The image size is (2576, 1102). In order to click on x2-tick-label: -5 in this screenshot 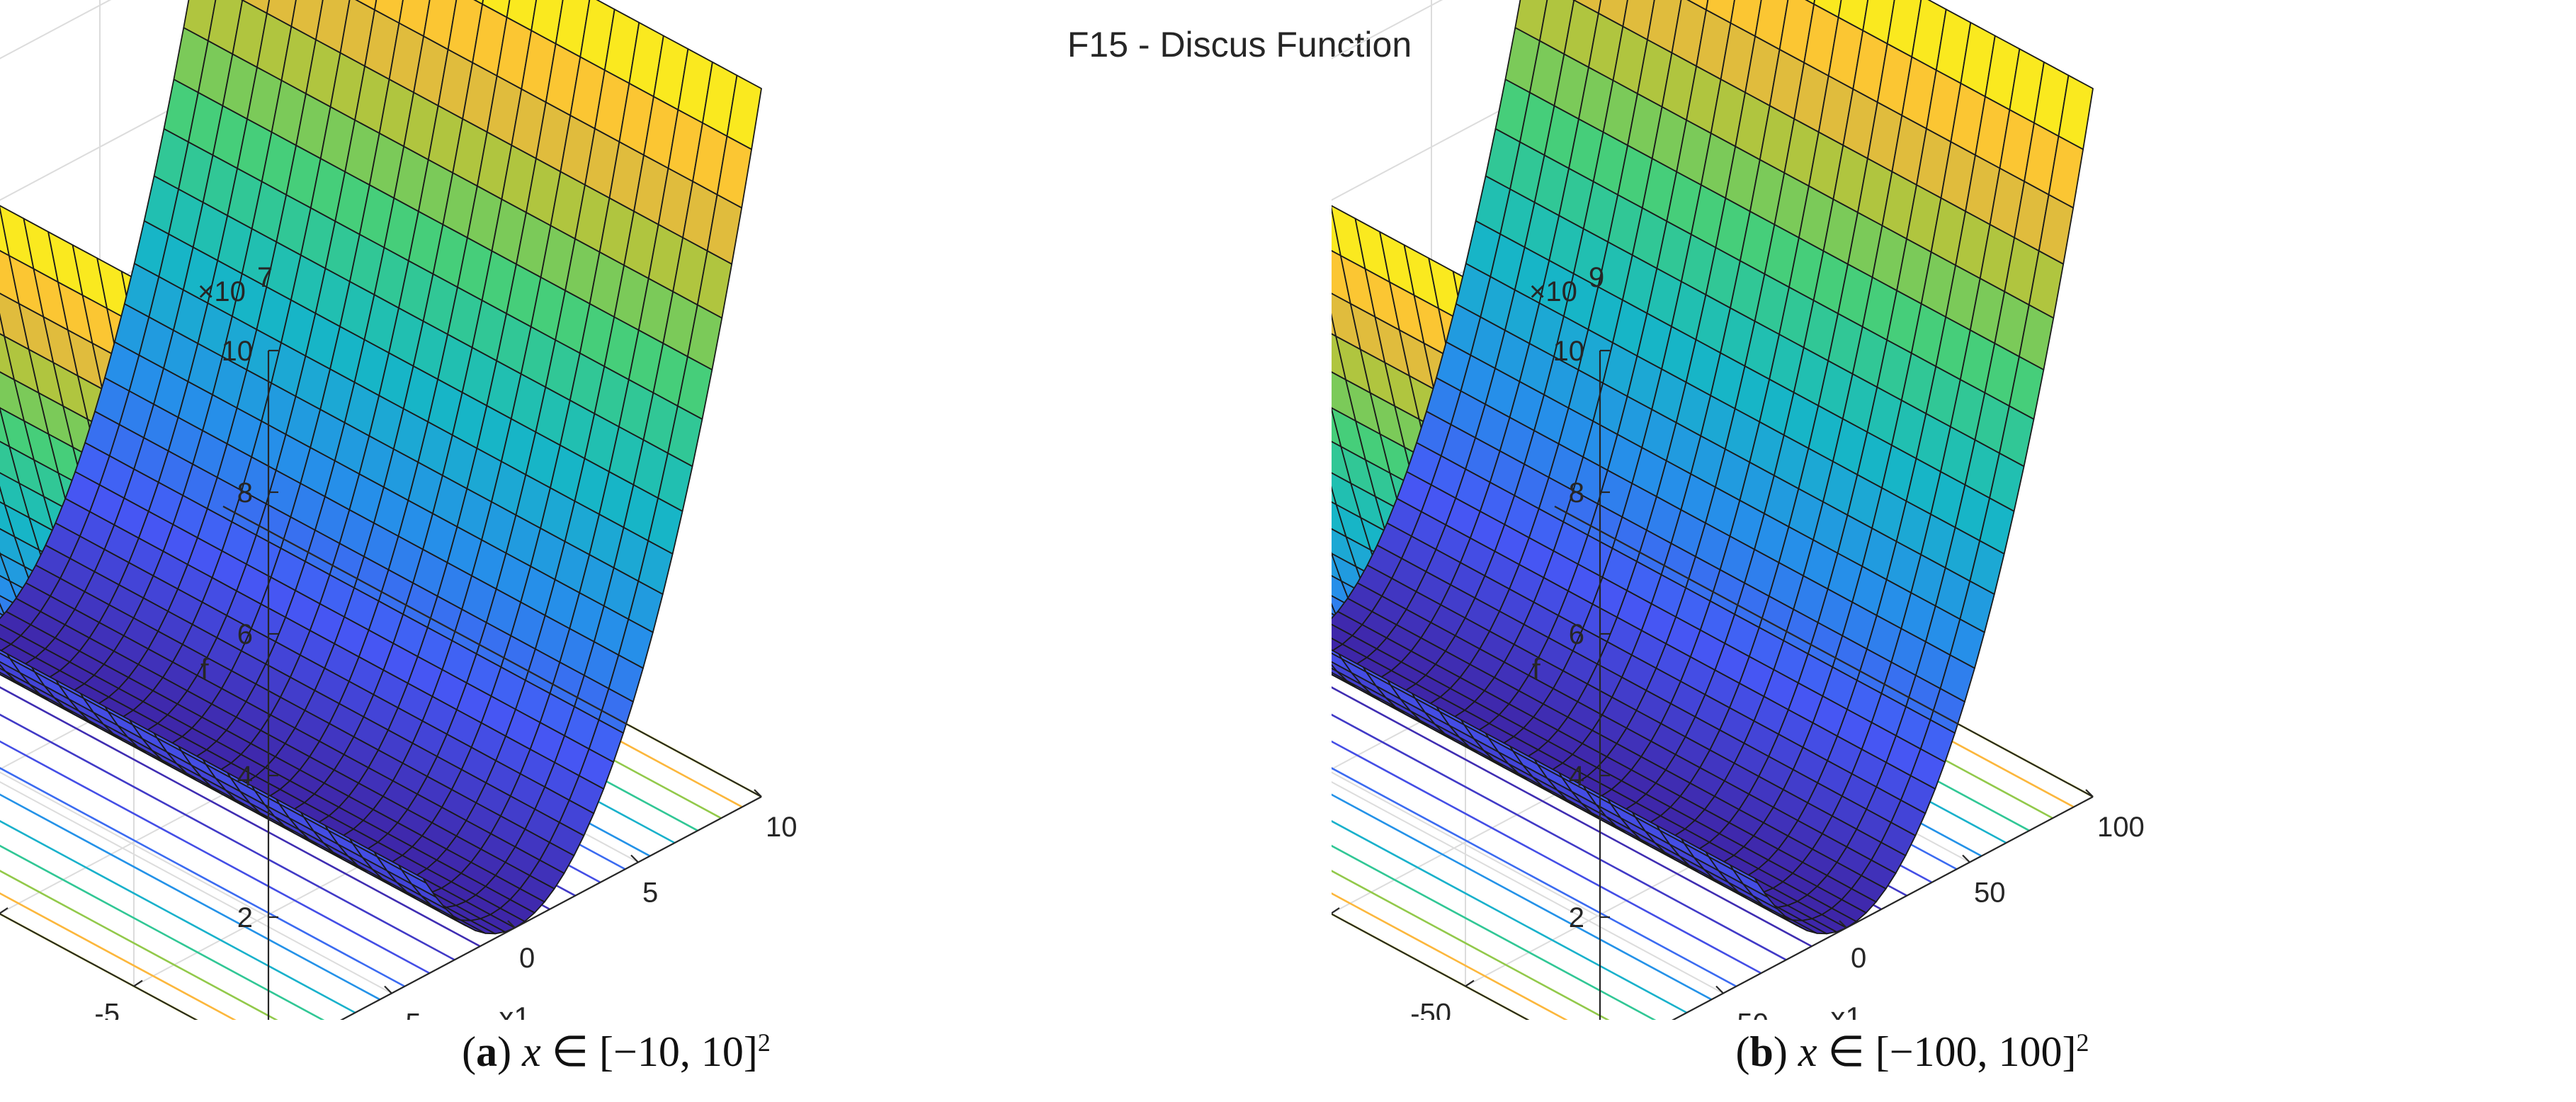, I will do `click(107, 1010)`.